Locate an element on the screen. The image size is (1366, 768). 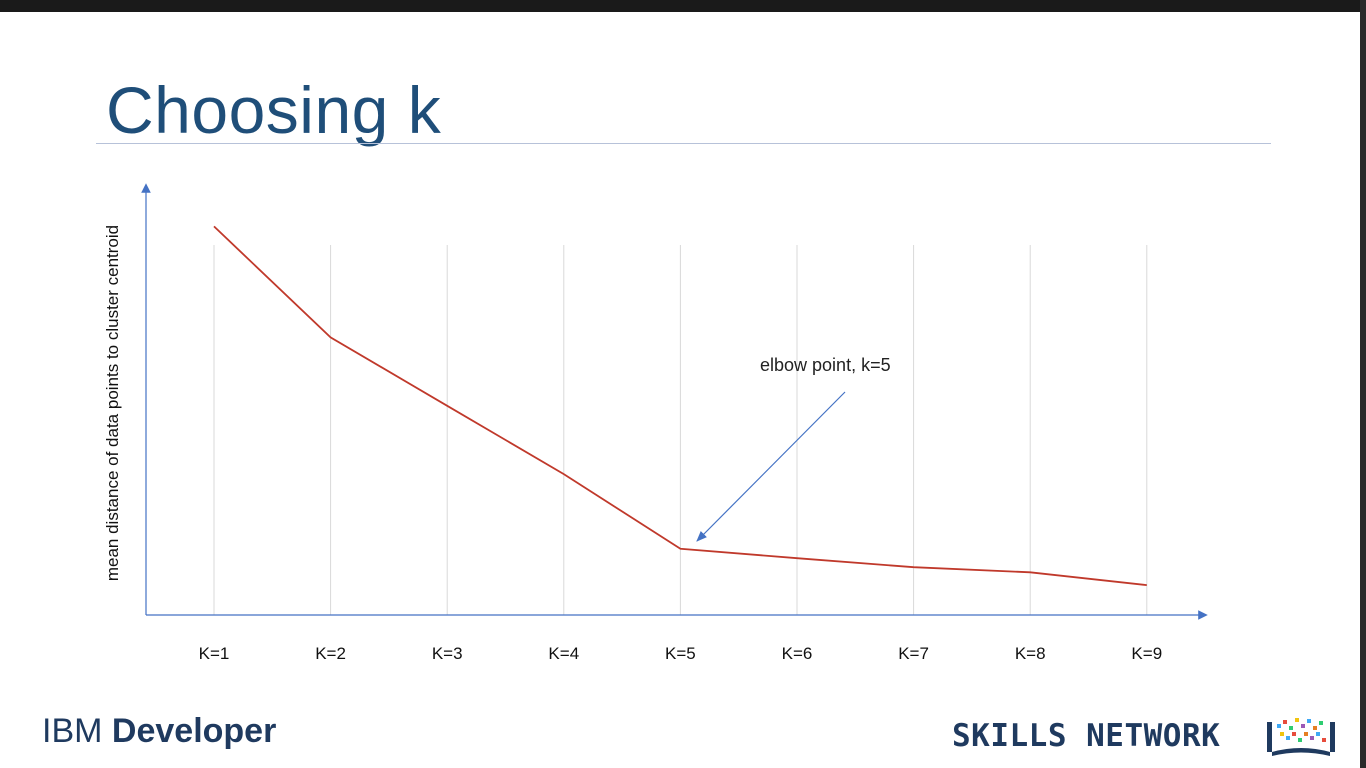
tick-label-k4: K=4 is located at coordinates (563, 653).